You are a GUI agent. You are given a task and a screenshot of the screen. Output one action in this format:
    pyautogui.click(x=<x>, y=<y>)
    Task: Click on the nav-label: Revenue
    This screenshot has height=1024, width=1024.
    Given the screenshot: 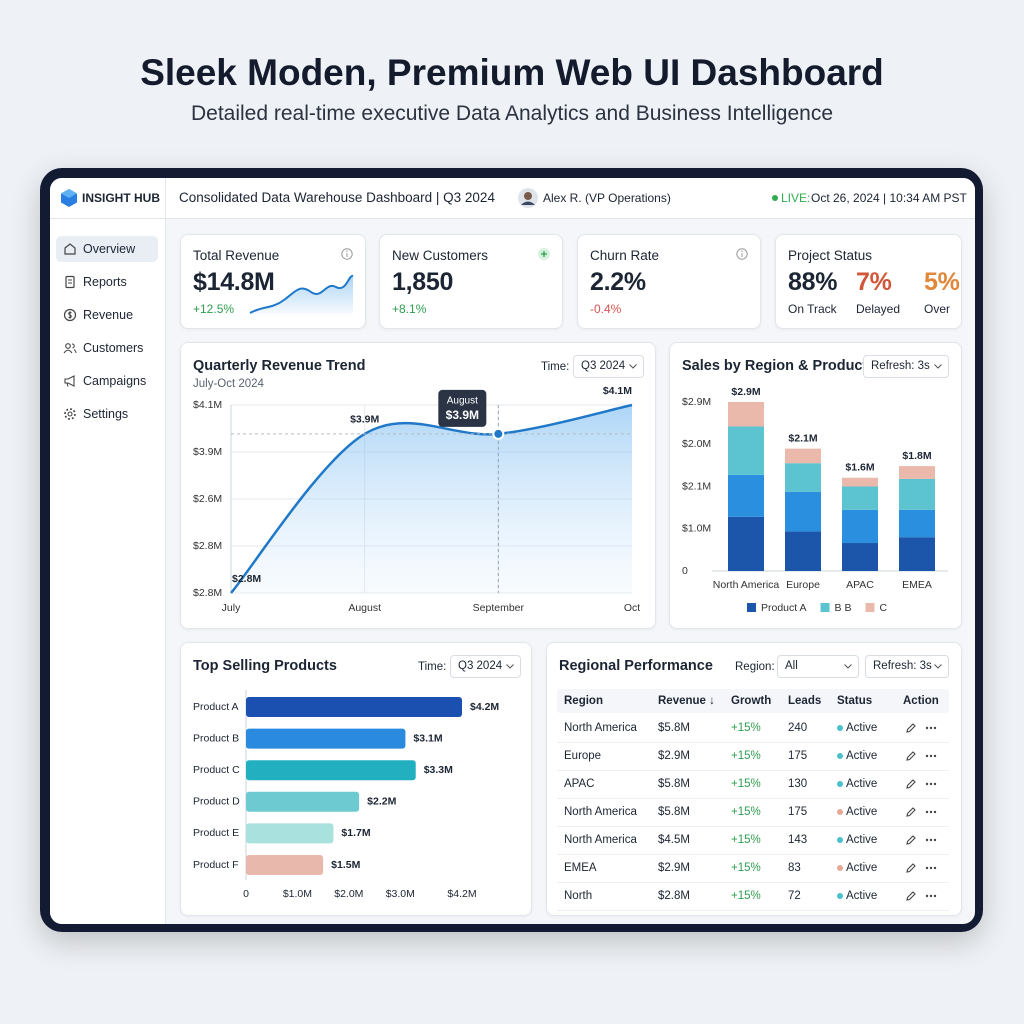 What is the action you would take?
    pyautogui.click(x=108, y=315)
    